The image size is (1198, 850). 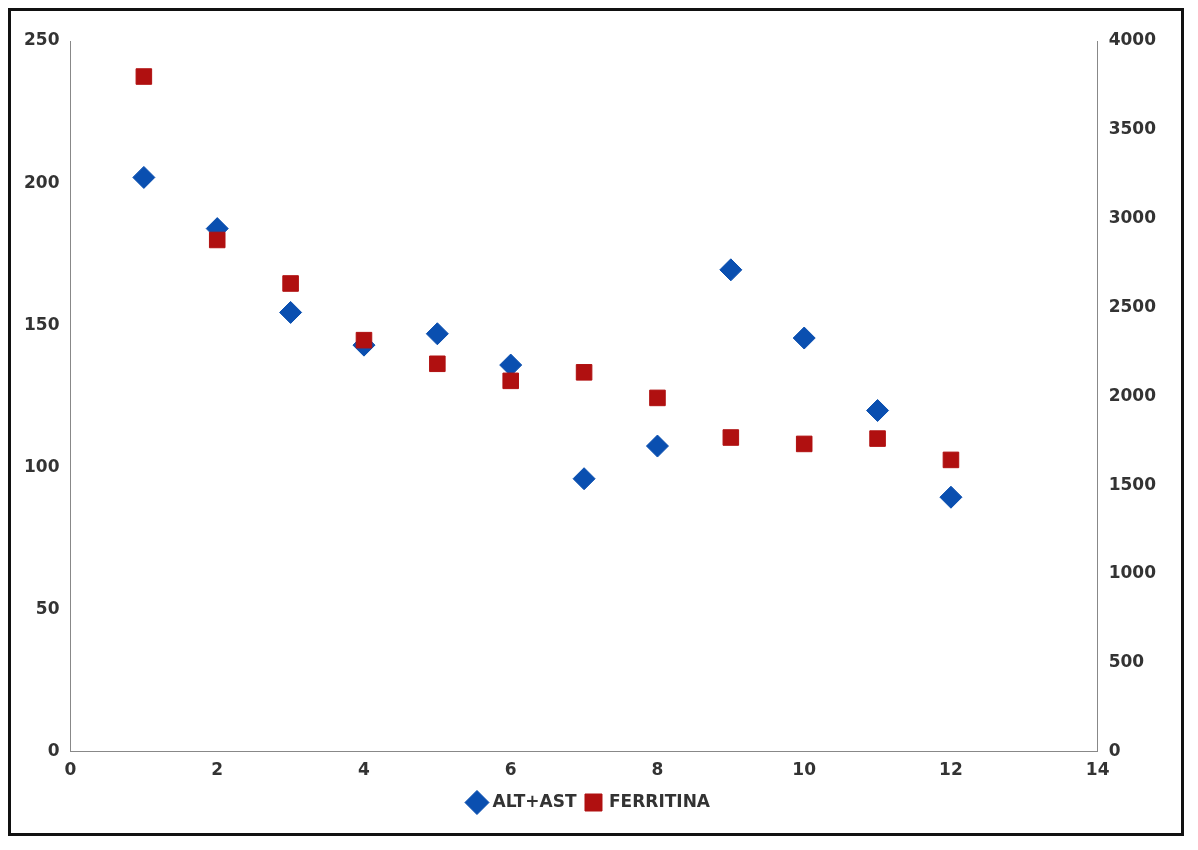 What do you see at coordinates (1097, 769) in the screenshot?
I see `x-tick-label: 14` at bounding box center [1097, 769].